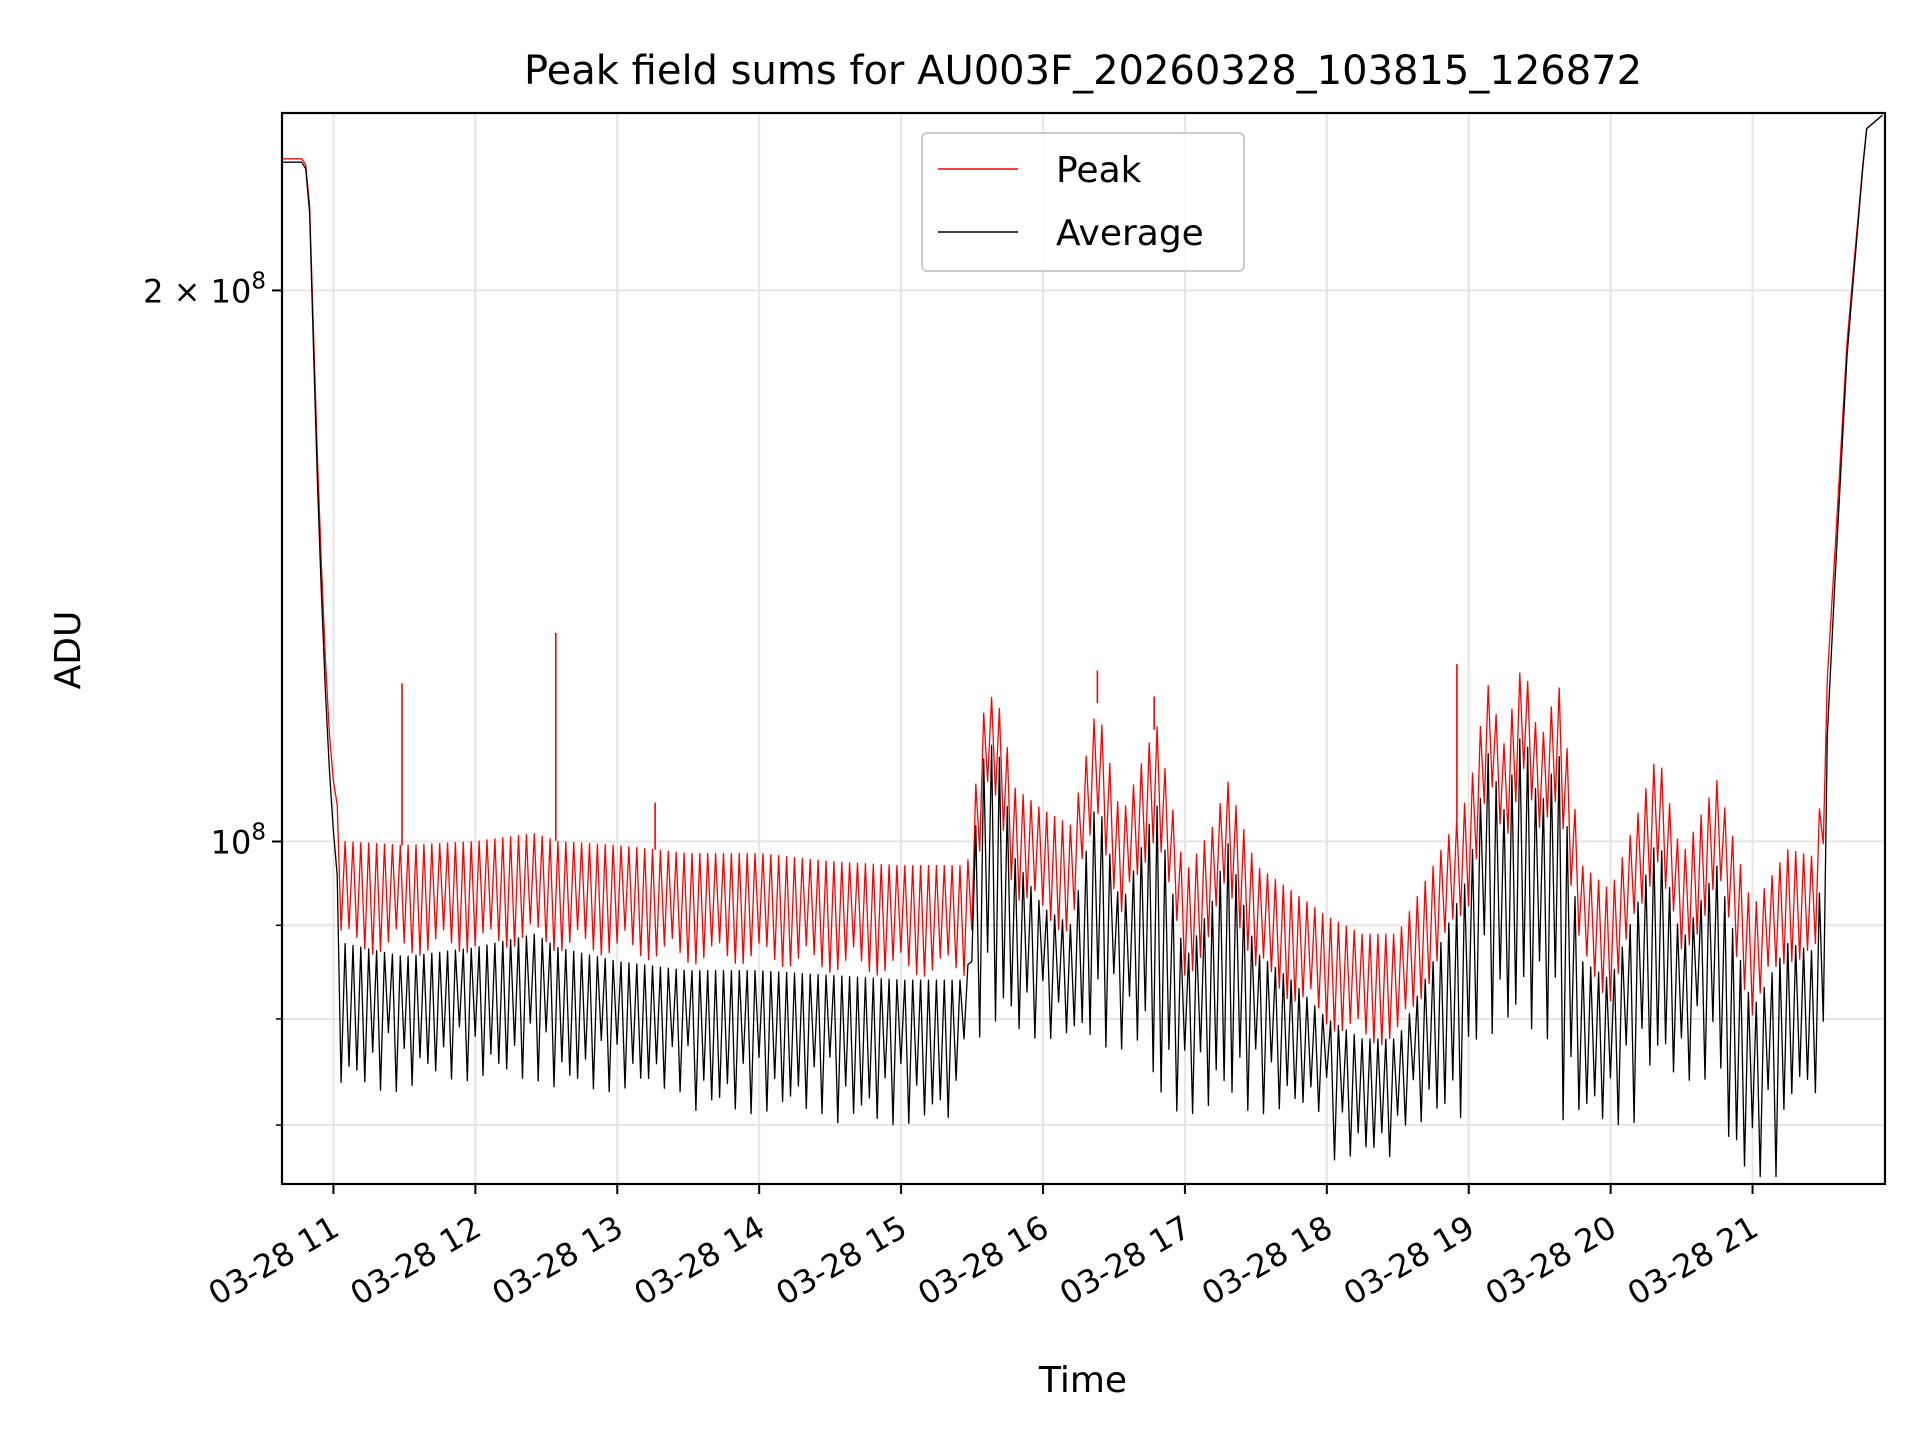 The height and width of the screenshot is (1444, 1920). Describe the element at coordinates (212, 697) in the screenshot. I see `y-axis-ticks: 108 2 × 108` at that location.